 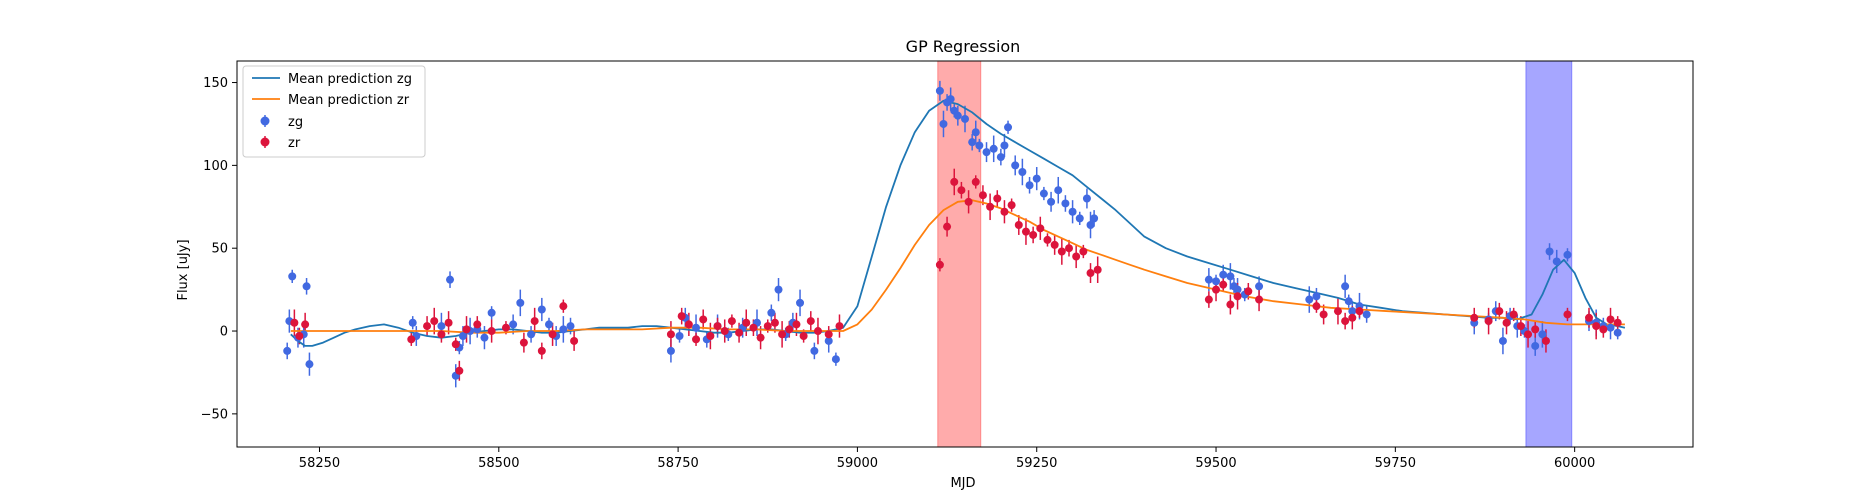 What do you see at coordinates (224, 332) in the screenshot?
I see `y-tick-label: 0` at bounding box center [224, 332].